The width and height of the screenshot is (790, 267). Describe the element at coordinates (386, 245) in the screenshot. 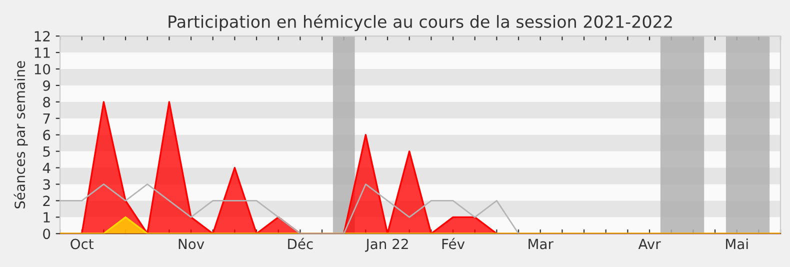

I see `x-tick-label: Jan 22` at that location.